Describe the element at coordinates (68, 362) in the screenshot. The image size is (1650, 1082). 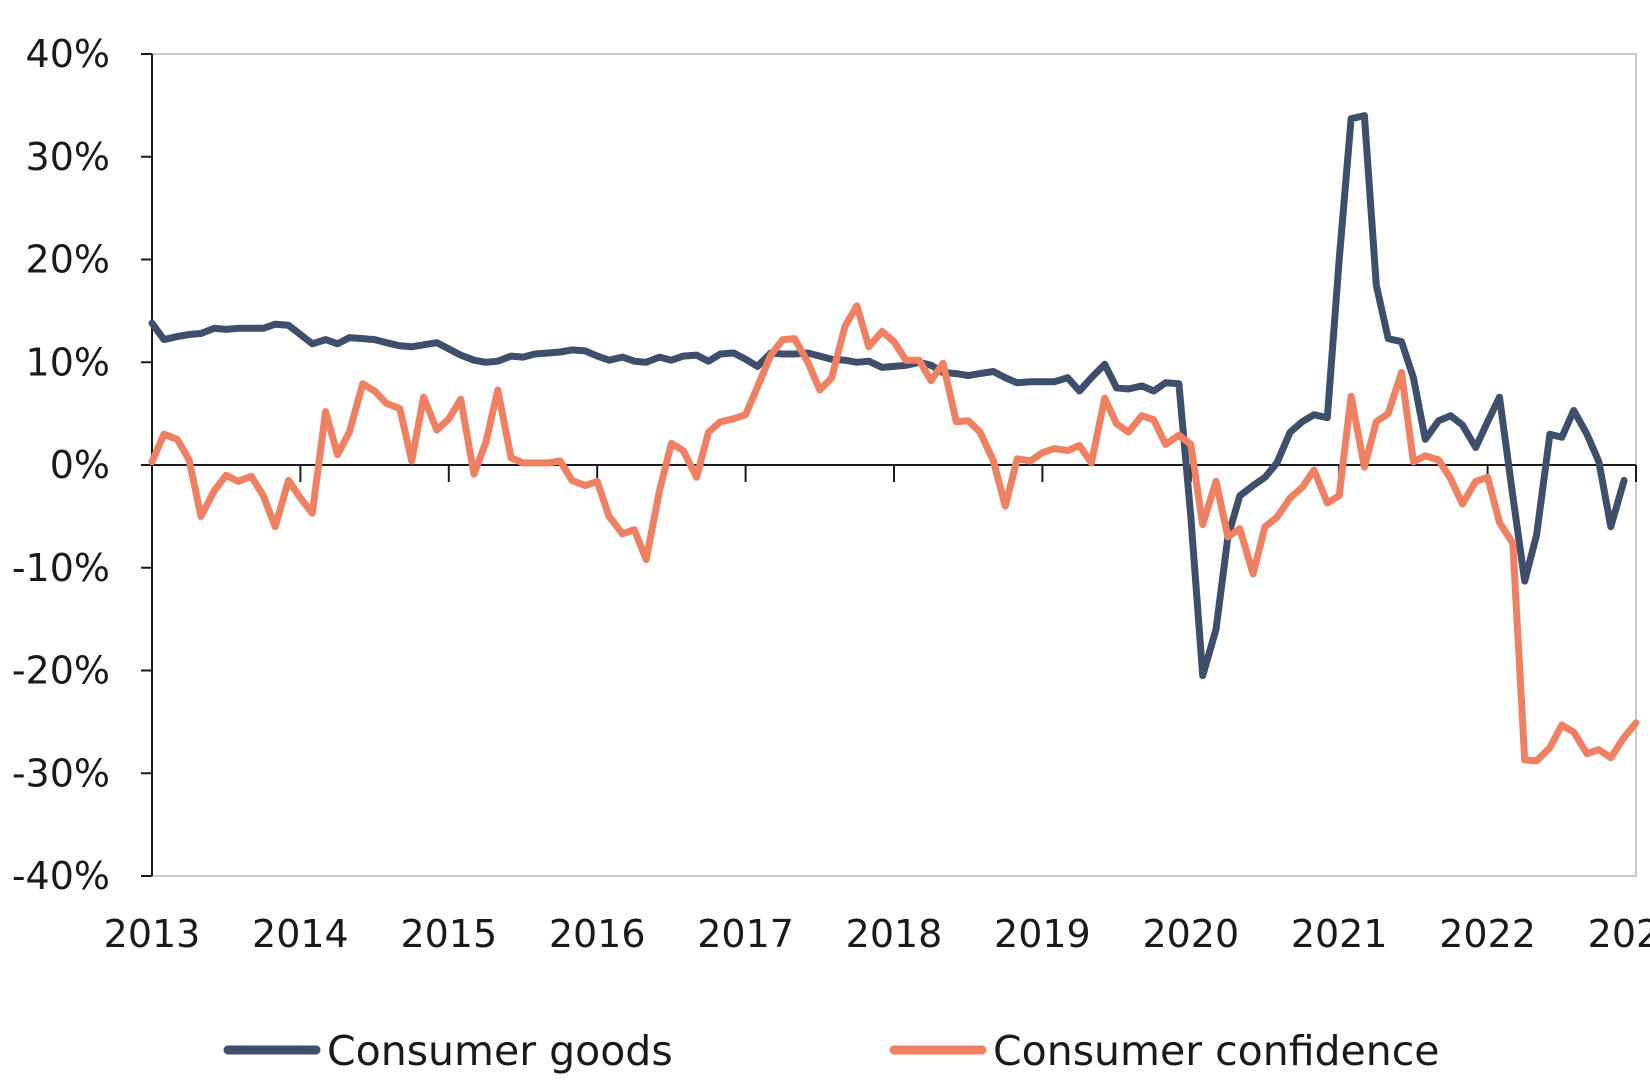
I see `y-tick-label: 10%` at that location.